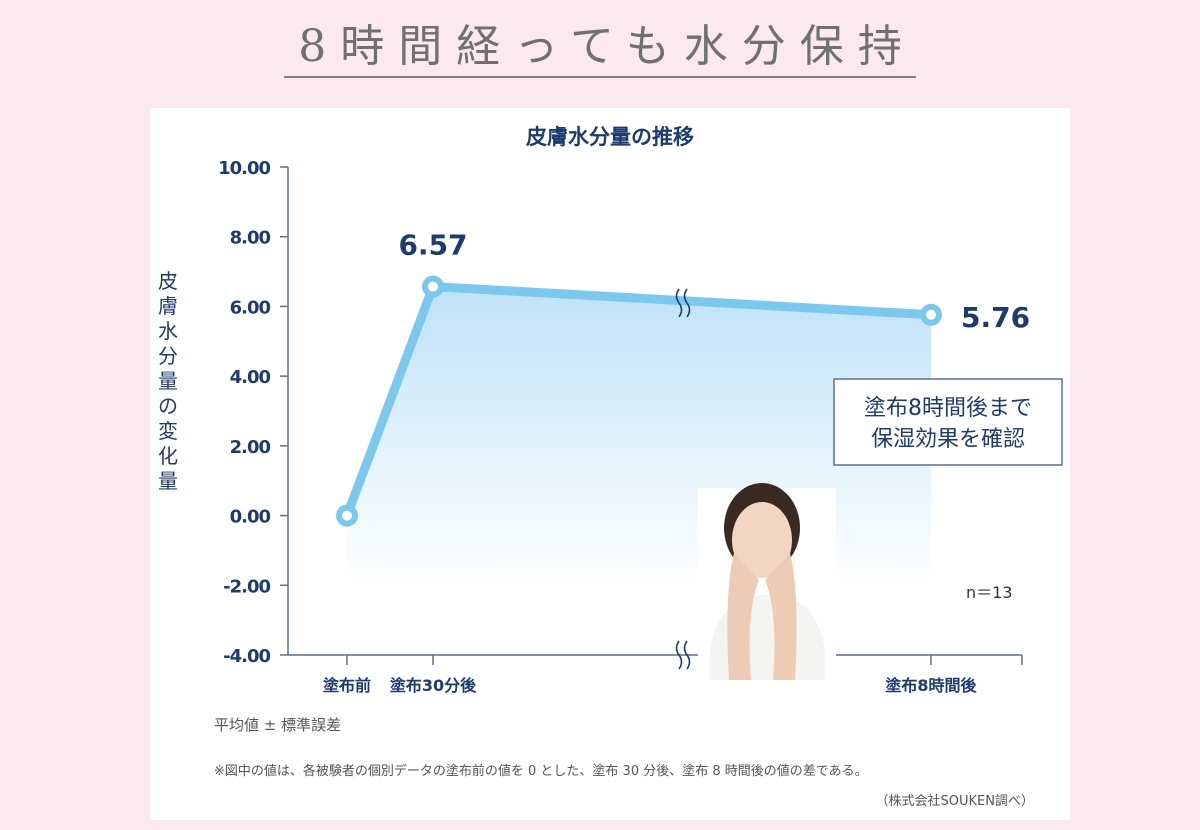  What do you see at coordinates (600, 44) in the screenshot?
I see `page-title: 8時間経っても水分保持` at bounding box center [600, 44].